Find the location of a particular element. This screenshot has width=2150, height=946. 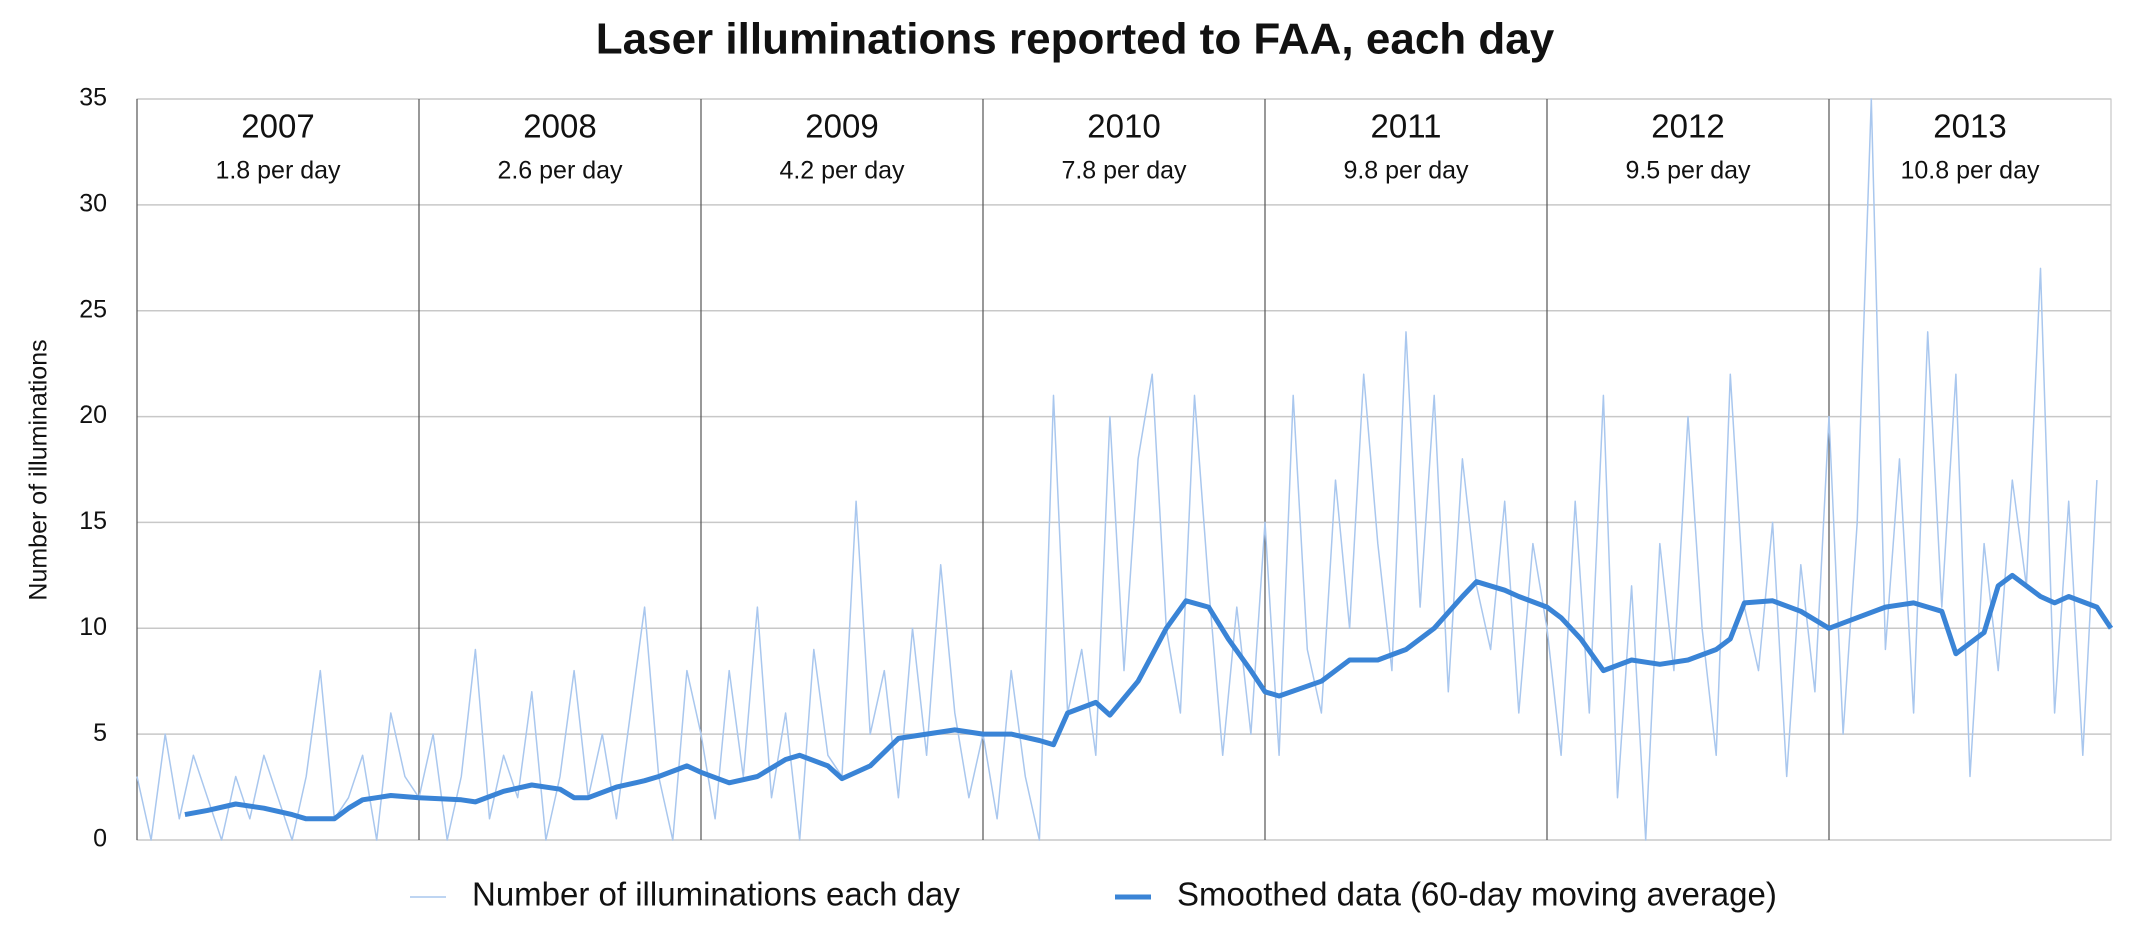

year-label: 2010 is located at coordinates (1123, 126).